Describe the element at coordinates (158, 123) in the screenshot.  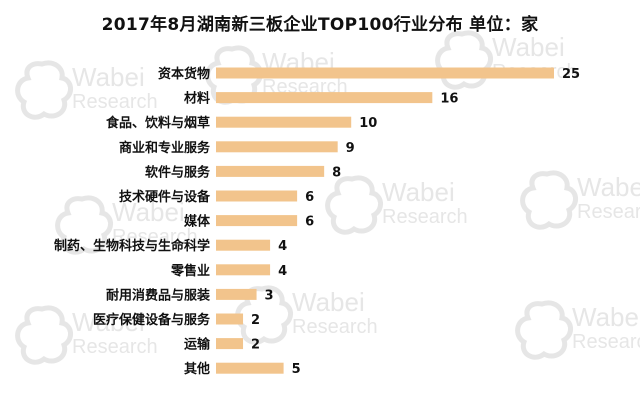
I see `category-label: 食品、饮料与烟草` at that location.